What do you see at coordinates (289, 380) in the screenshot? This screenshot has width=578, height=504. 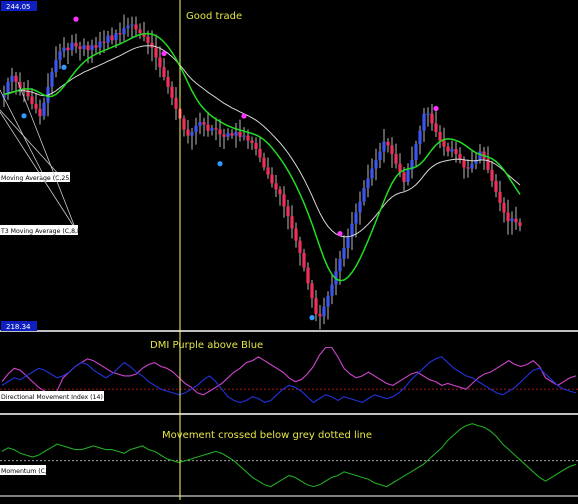 I see `dmi-blue-line` at bounding box center [289, 380].